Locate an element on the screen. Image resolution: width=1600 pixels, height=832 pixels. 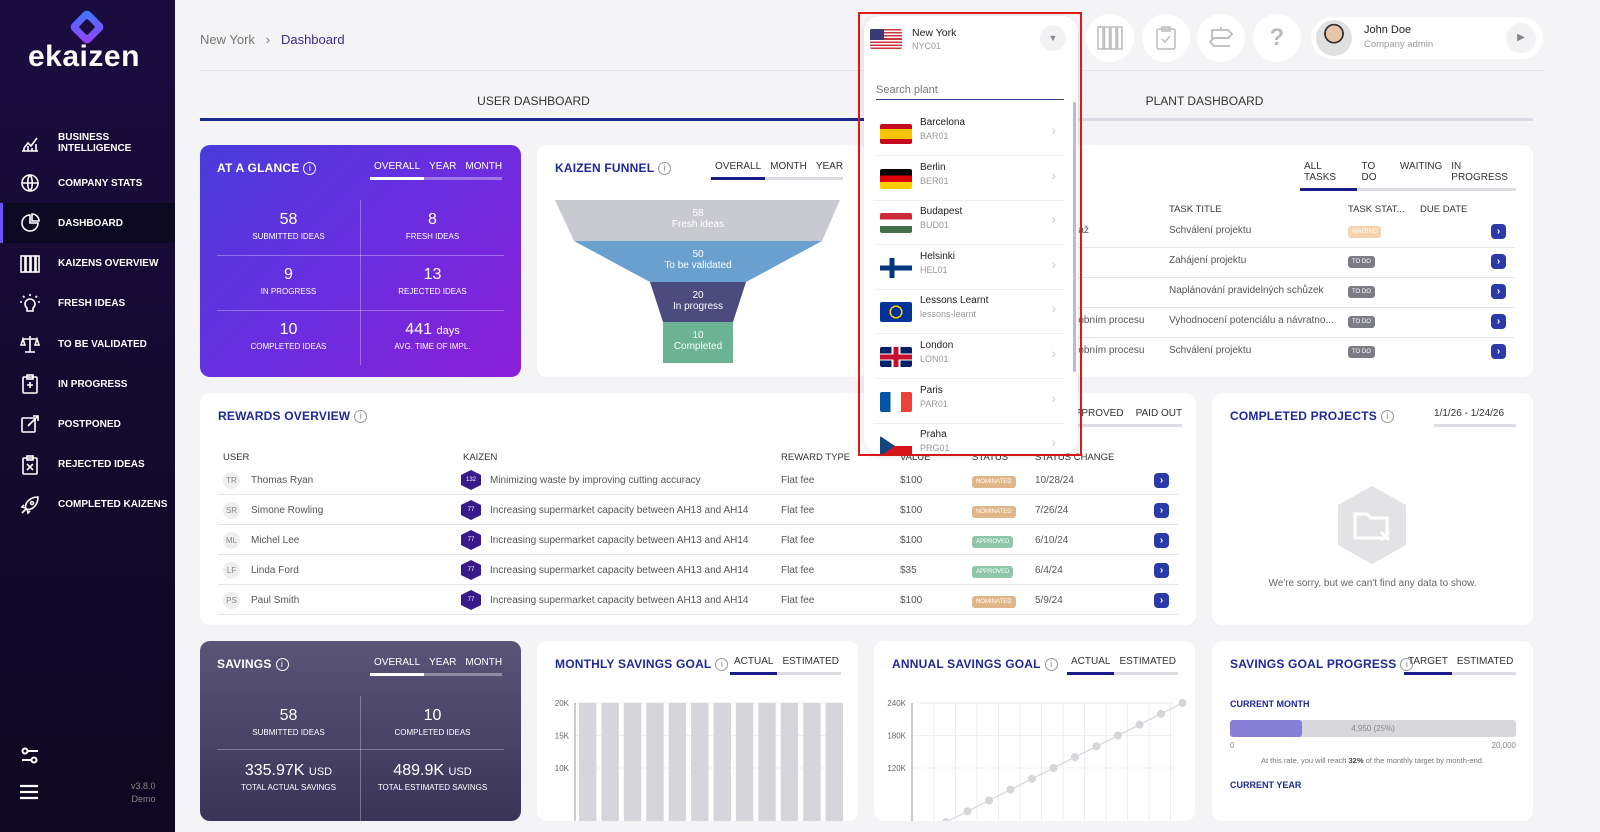
sidebar-item-in-progress: IN PROGRESS is located at coordinates (87, 384).